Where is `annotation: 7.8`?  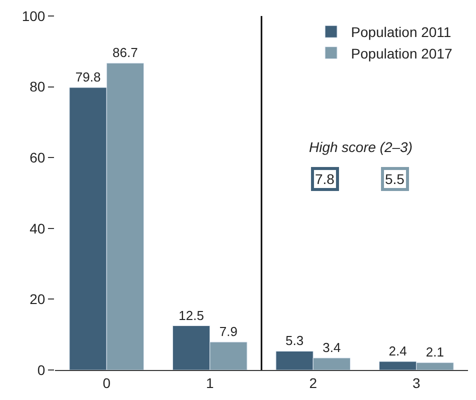
annotation: 7.8 is located at coordinates (325, 179).